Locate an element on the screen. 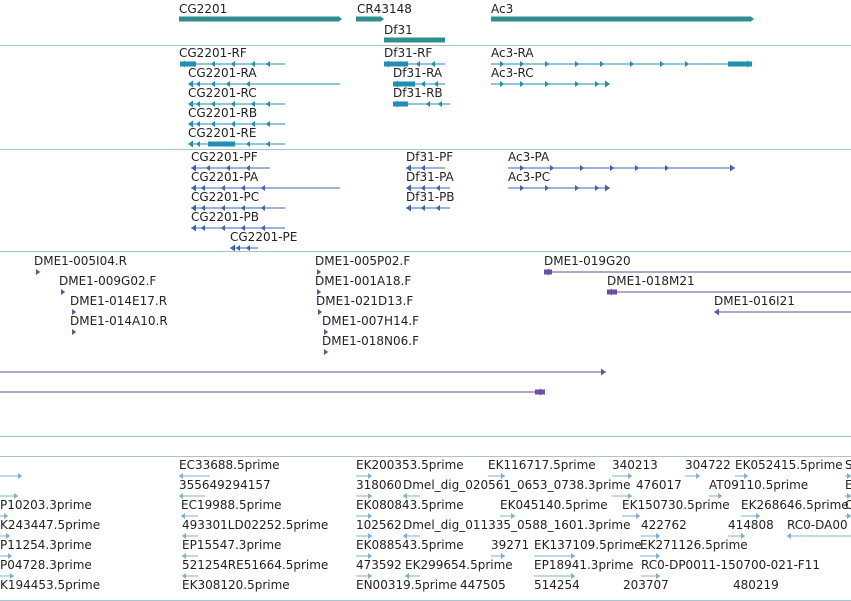  transcript-label: CG2201-RB is located at coordinates (223, 113).